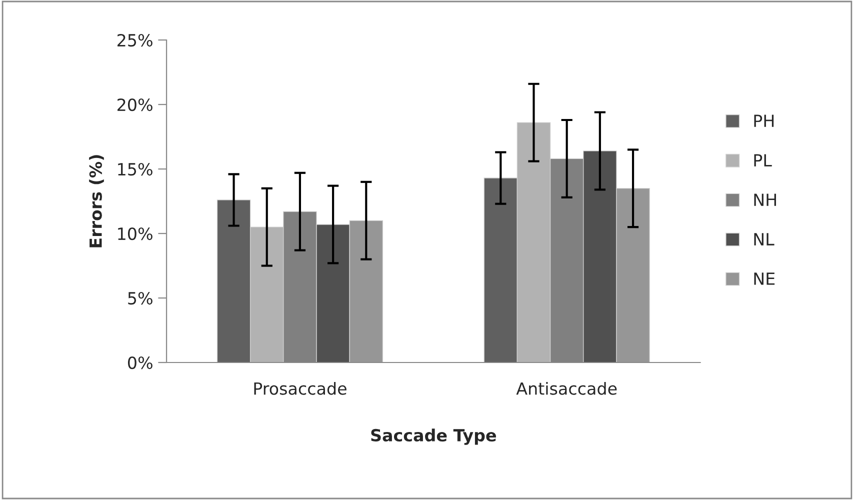 Image resolution: width=854 pixels, height=500 pixels. What do you see at coordinates (96, 201) in the screenshot?
I see `y-axis-title: Errors (%)` at bounding box center [96, 201].